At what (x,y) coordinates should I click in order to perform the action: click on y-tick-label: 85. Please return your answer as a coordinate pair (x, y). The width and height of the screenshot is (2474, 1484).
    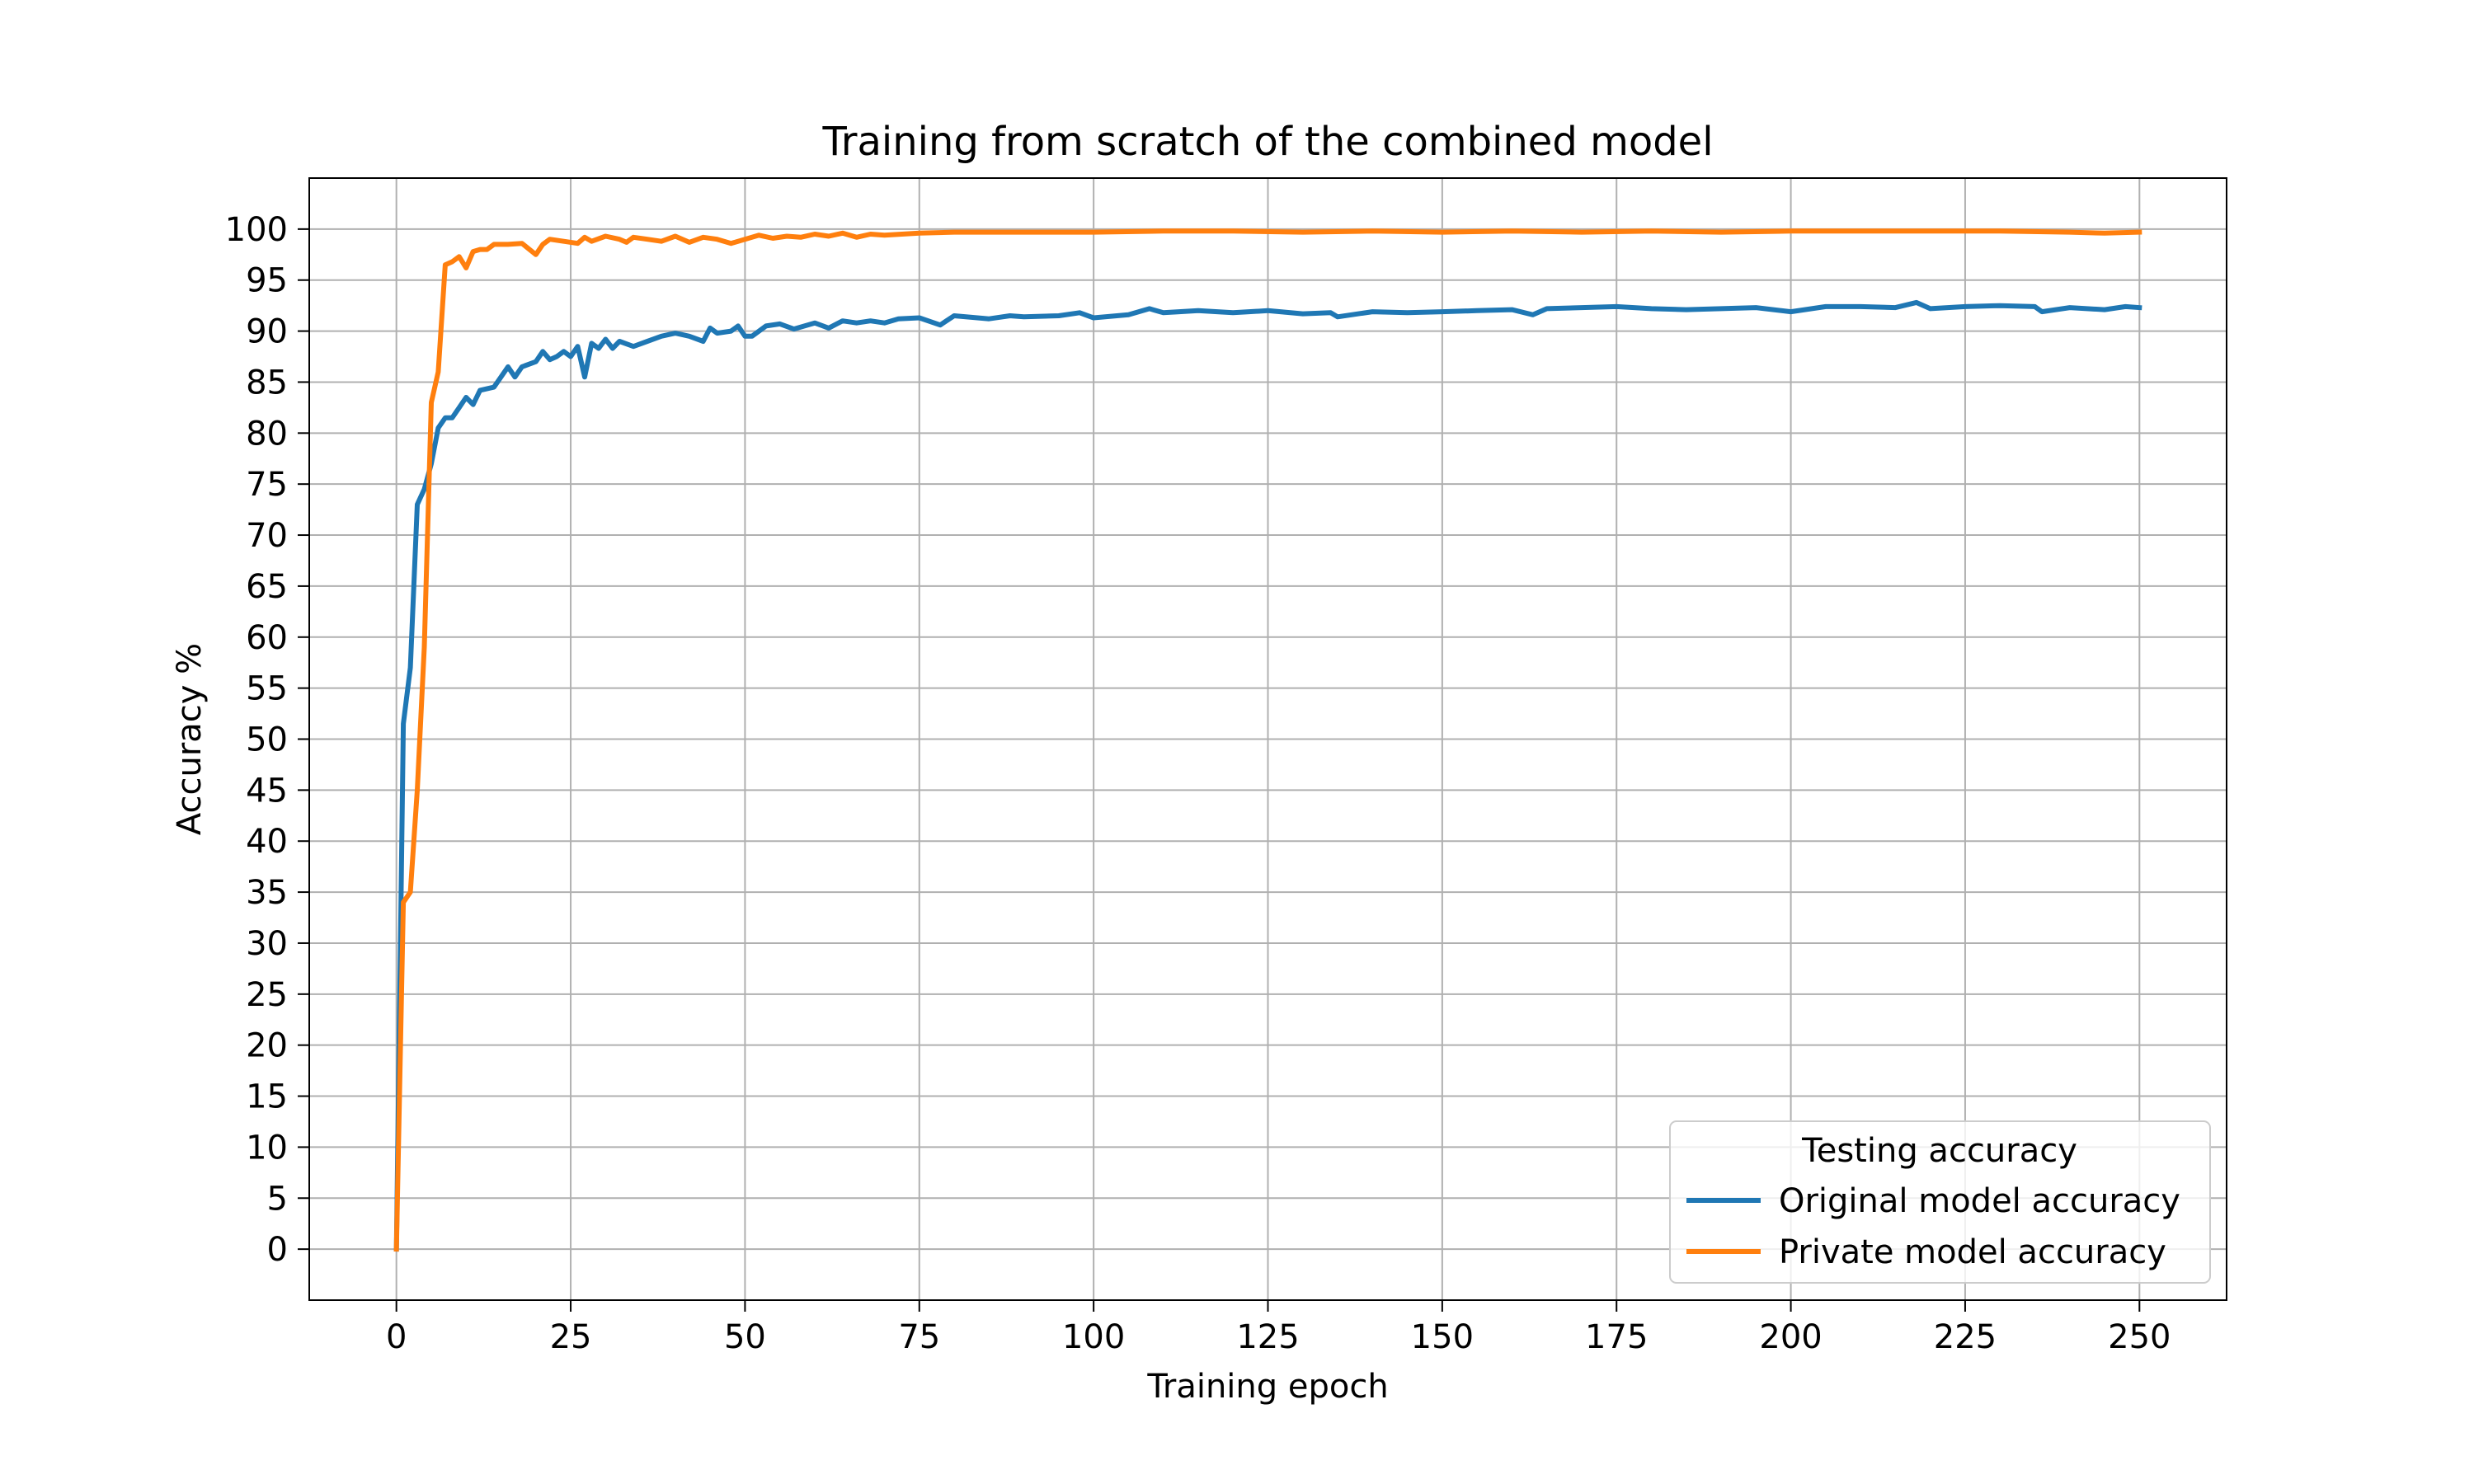
    Looking at the image, I should click on (267, 383).